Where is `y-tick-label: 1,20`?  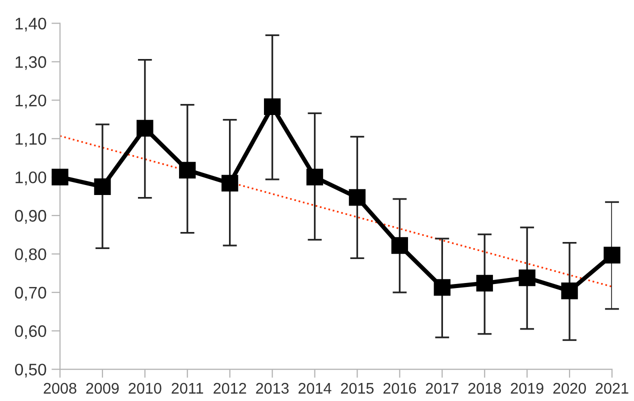 y-tick-label: 1,20 is located at coordinates (31, 101).